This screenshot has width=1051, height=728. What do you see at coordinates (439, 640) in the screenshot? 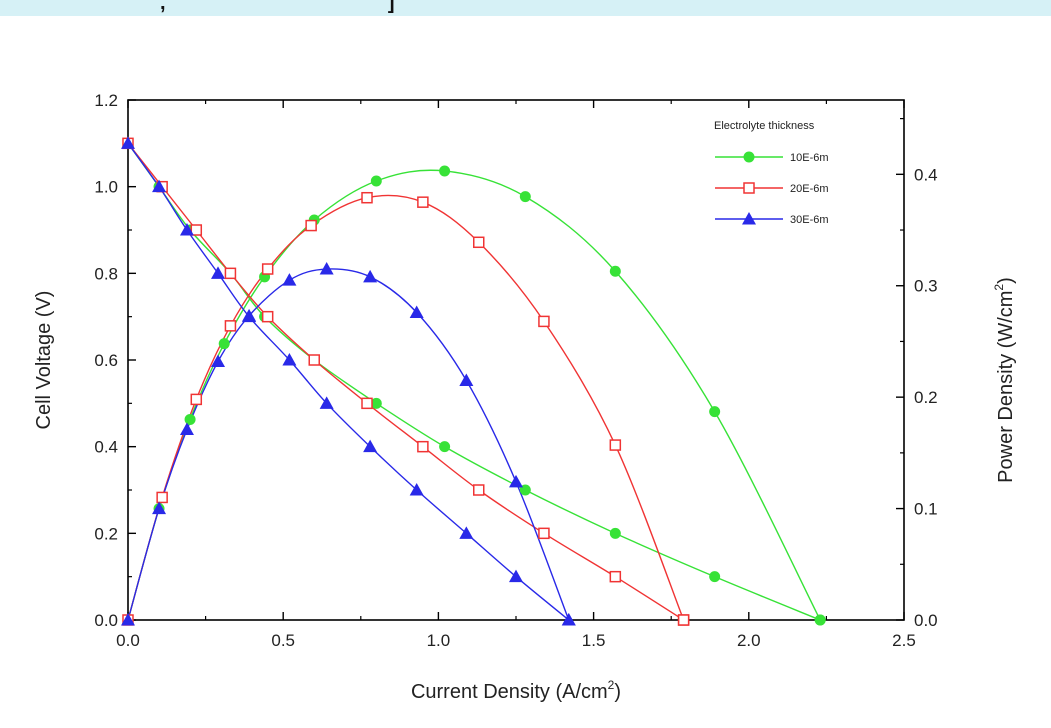
I see `x-tick-label: 1.0` at bounding box center [439, 640].